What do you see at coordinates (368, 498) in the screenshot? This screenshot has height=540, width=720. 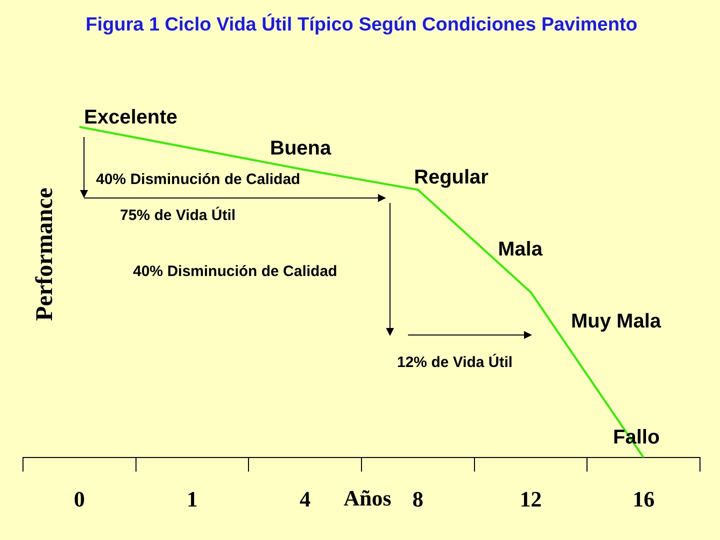 I see `x-axis-title: Años` at bounding box center [368, 498].